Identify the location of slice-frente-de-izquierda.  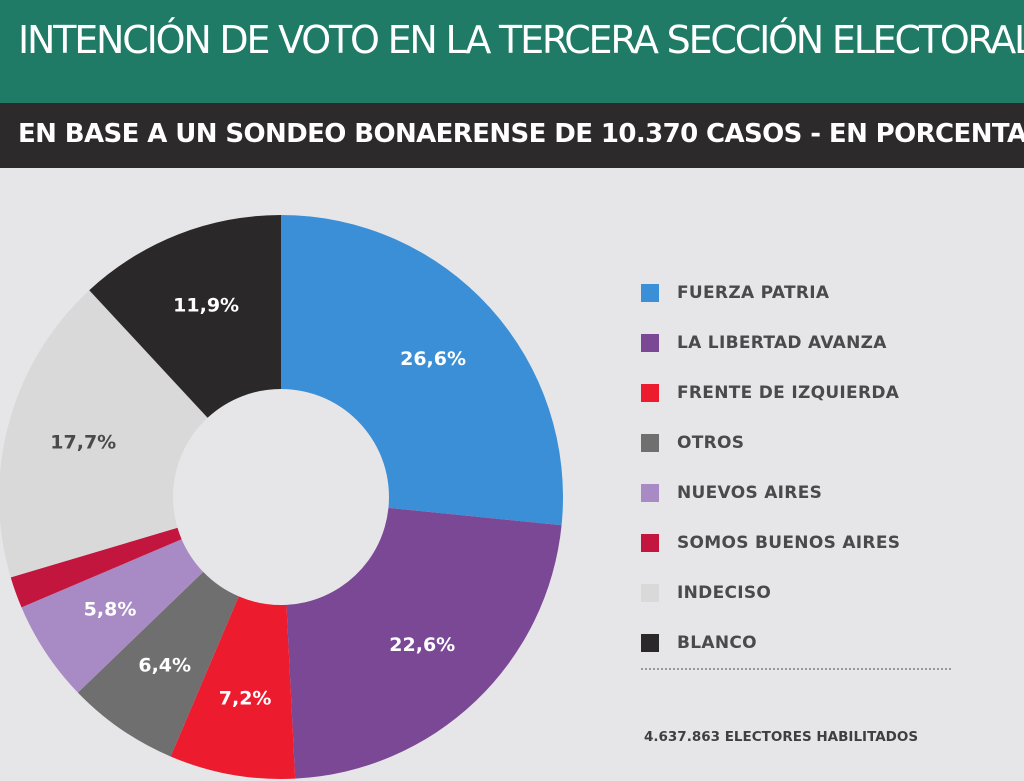
(233, 687).